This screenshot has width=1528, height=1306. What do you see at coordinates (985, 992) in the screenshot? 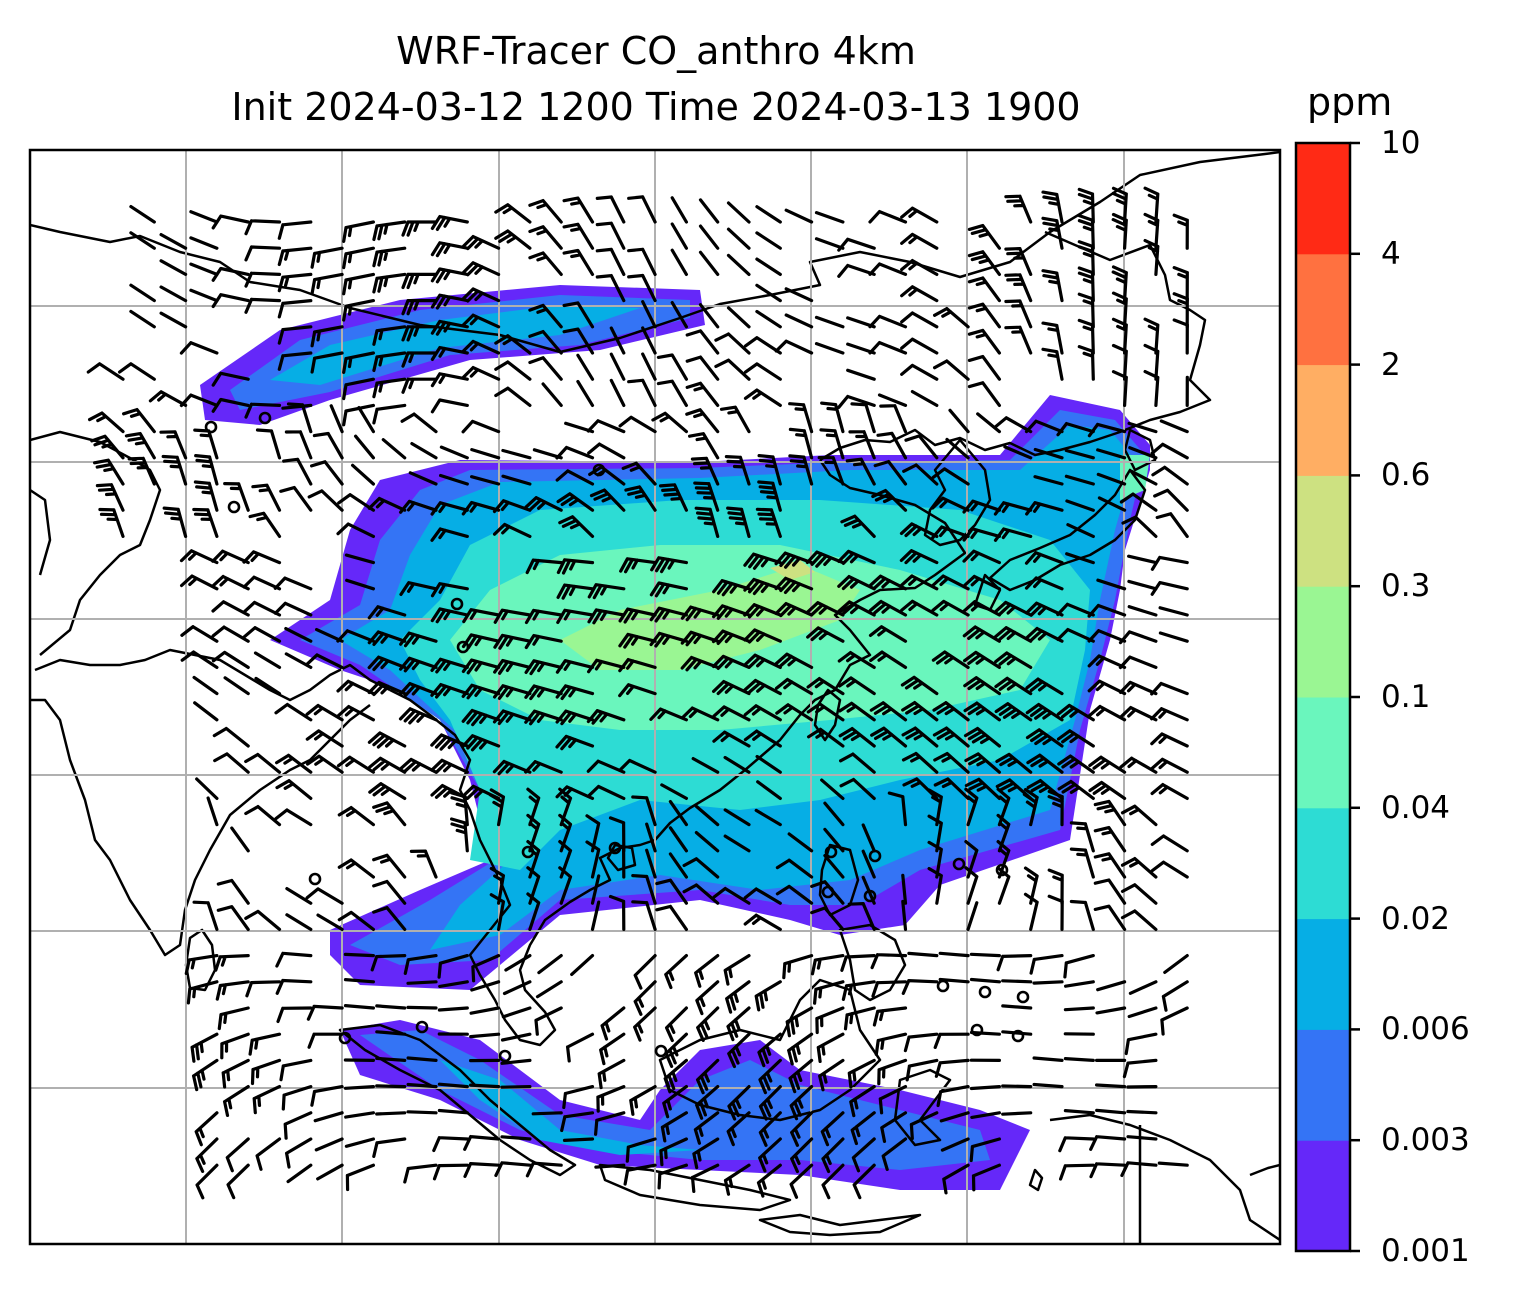
I see `calm-marker` at bounding box center [985, 992].